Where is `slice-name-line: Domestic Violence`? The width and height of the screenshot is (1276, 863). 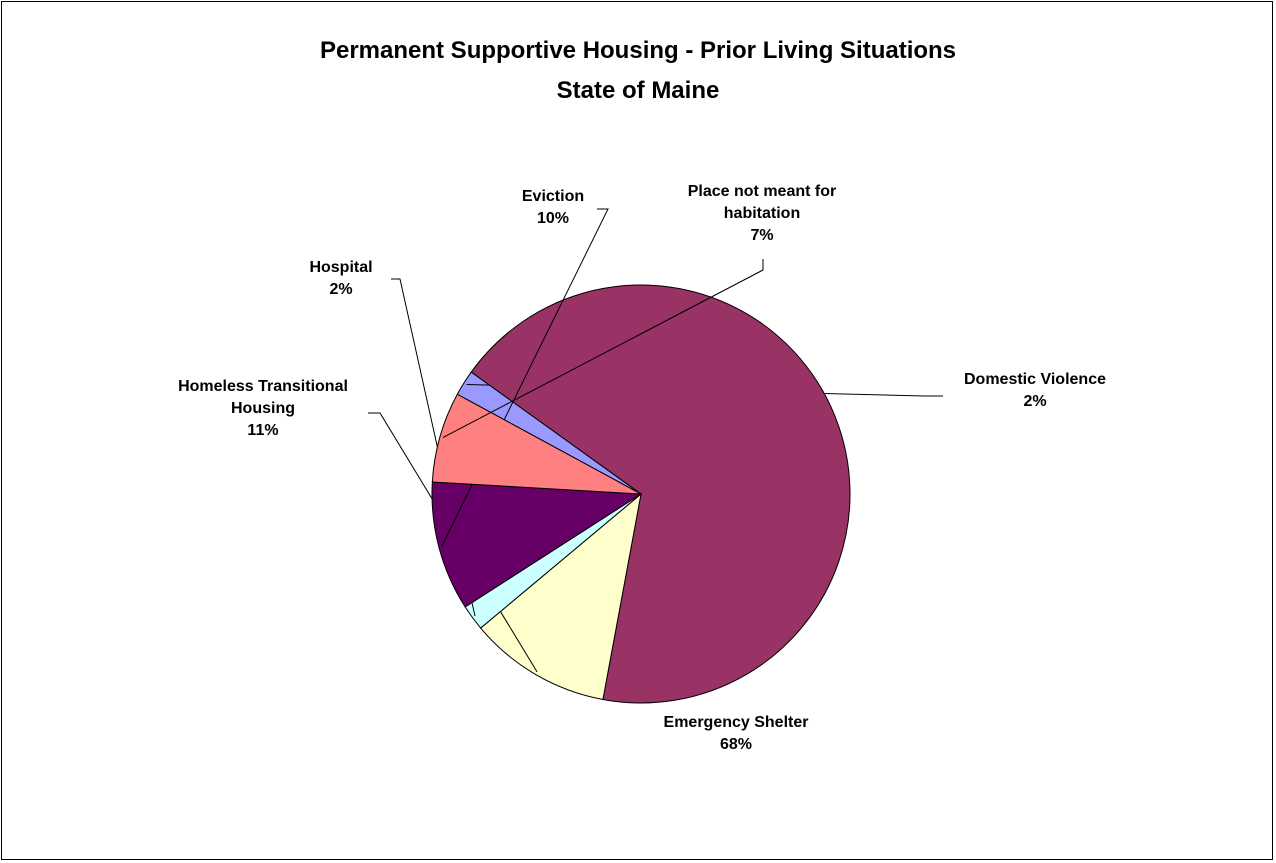
slice-name-line: Domestic Violence is located at coordinates (1035, 379).